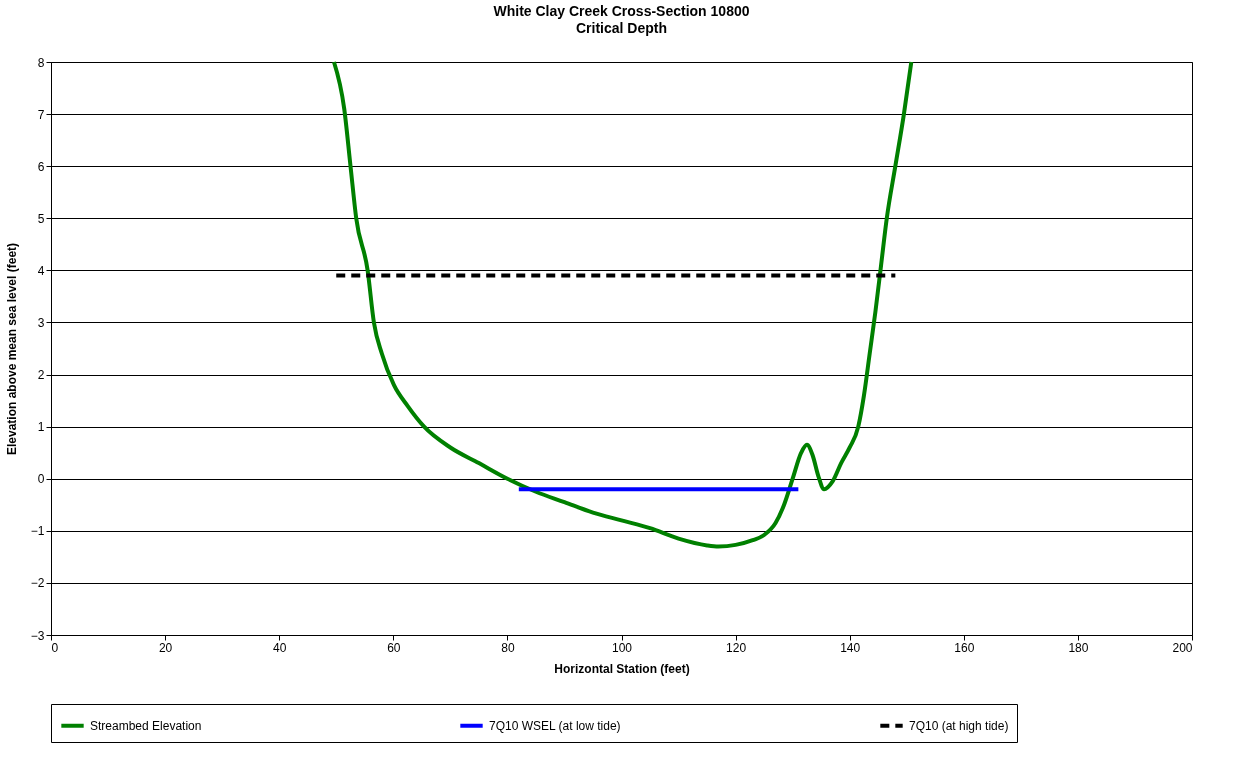  I want to click on chart-subtitle: Critical Depth, so click(621, 28).